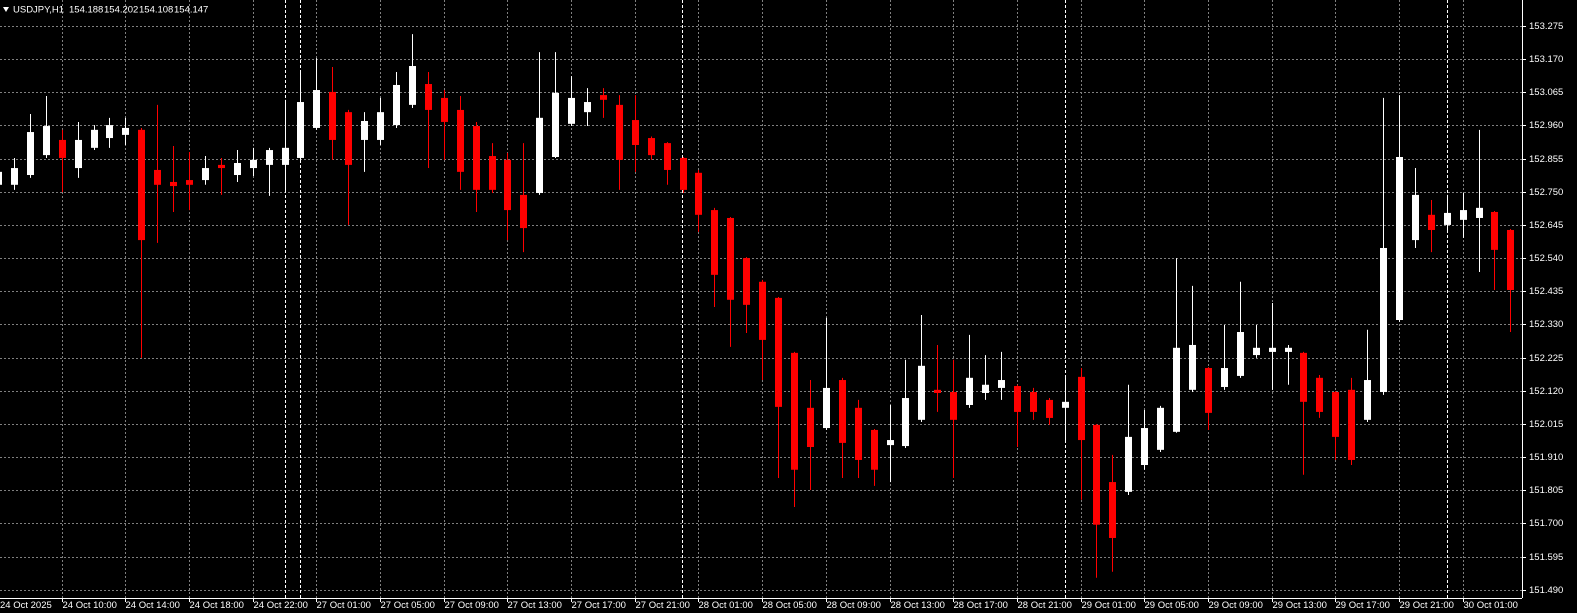 Image resolution: width=1577 pixels, height=613 pixels. I want to click on y-tick-label: 151.595, so click(1546, 557).